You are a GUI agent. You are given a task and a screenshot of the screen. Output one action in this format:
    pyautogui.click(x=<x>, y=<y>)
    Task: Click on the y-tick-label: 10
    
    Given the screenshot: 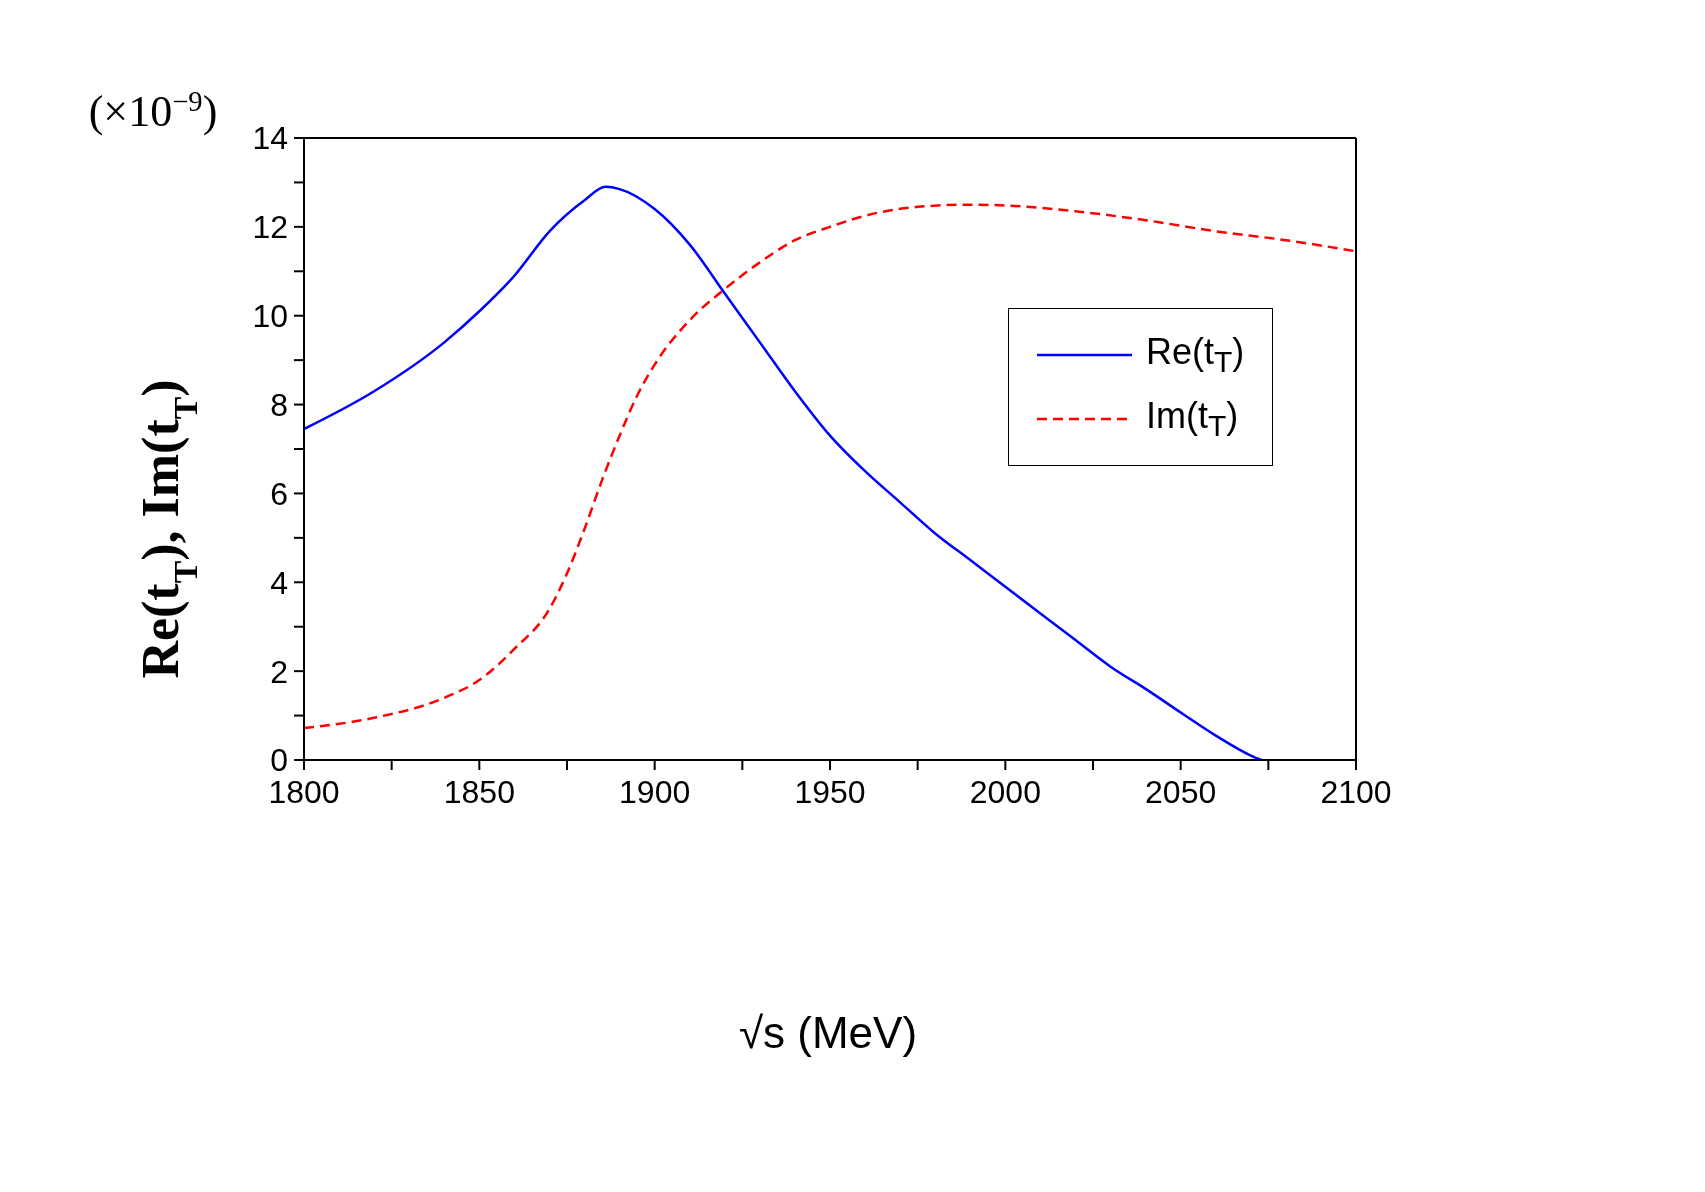 What is the action you would take?
    pyautogui.click(x=270, y=316)
    